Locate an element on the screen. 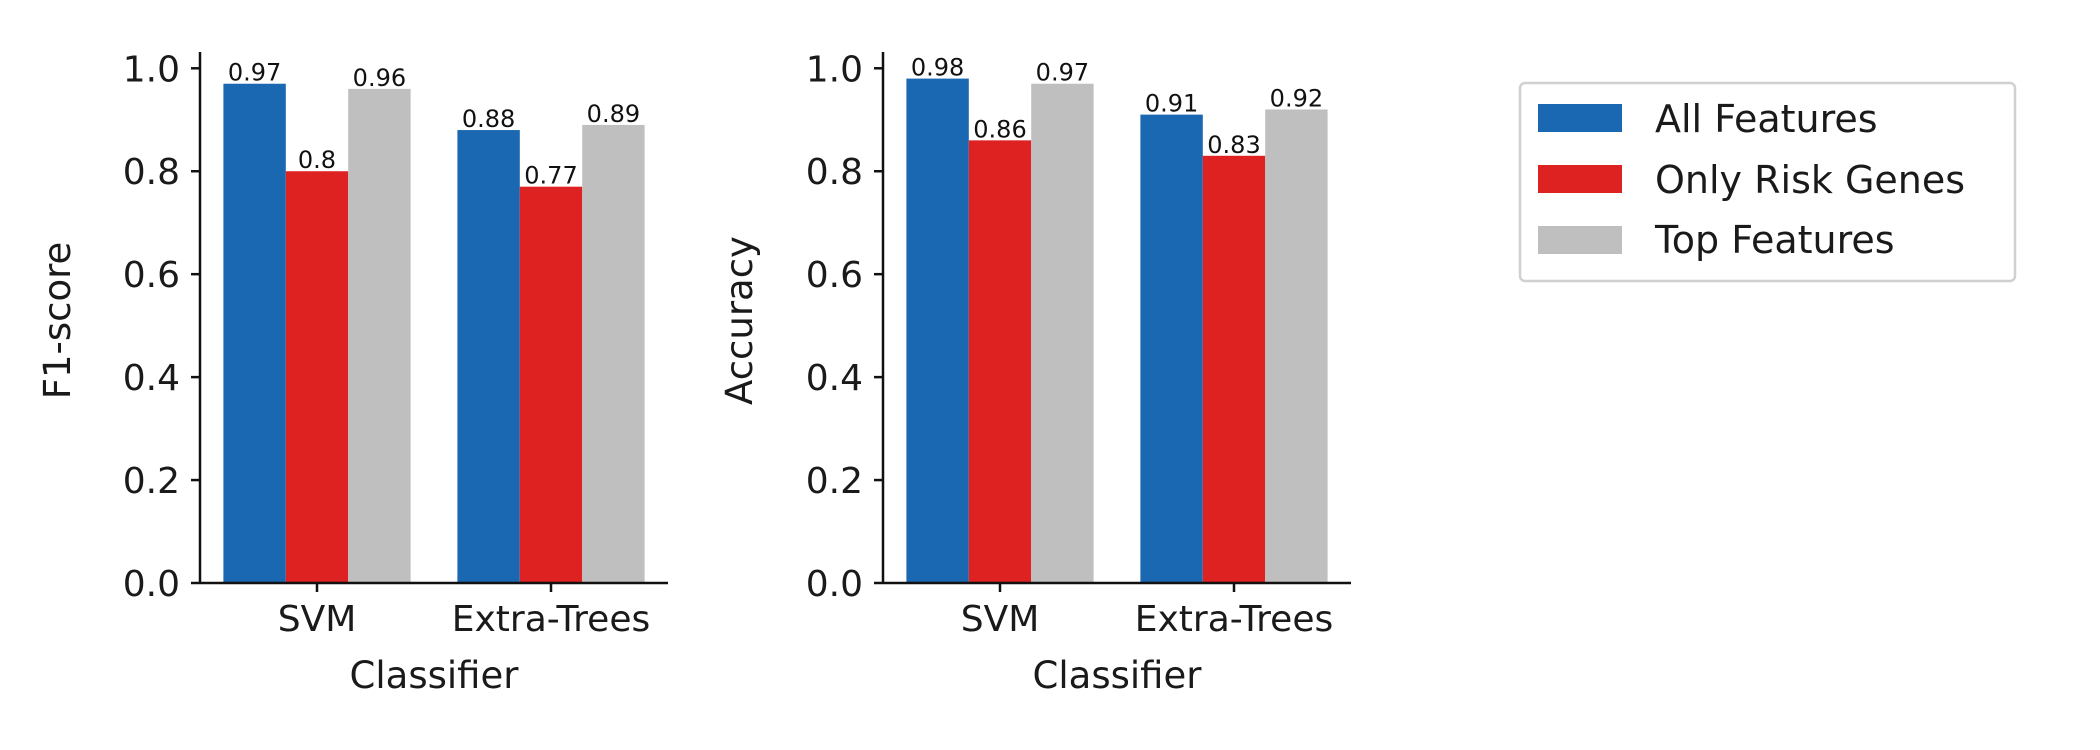 The height and width of the screenshot is (750, 2100). f1-score-y-tick-label-0-6: 0.6 is located at coordinates (151, 275).